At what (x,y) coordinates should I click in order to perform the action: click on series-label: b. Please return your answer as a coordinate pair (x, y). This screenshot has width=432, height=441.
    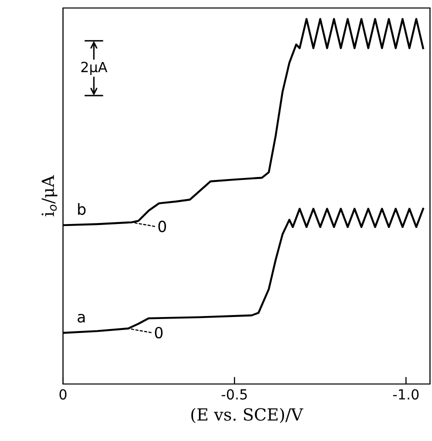
    Looking at the image, I should click on (82, 209).